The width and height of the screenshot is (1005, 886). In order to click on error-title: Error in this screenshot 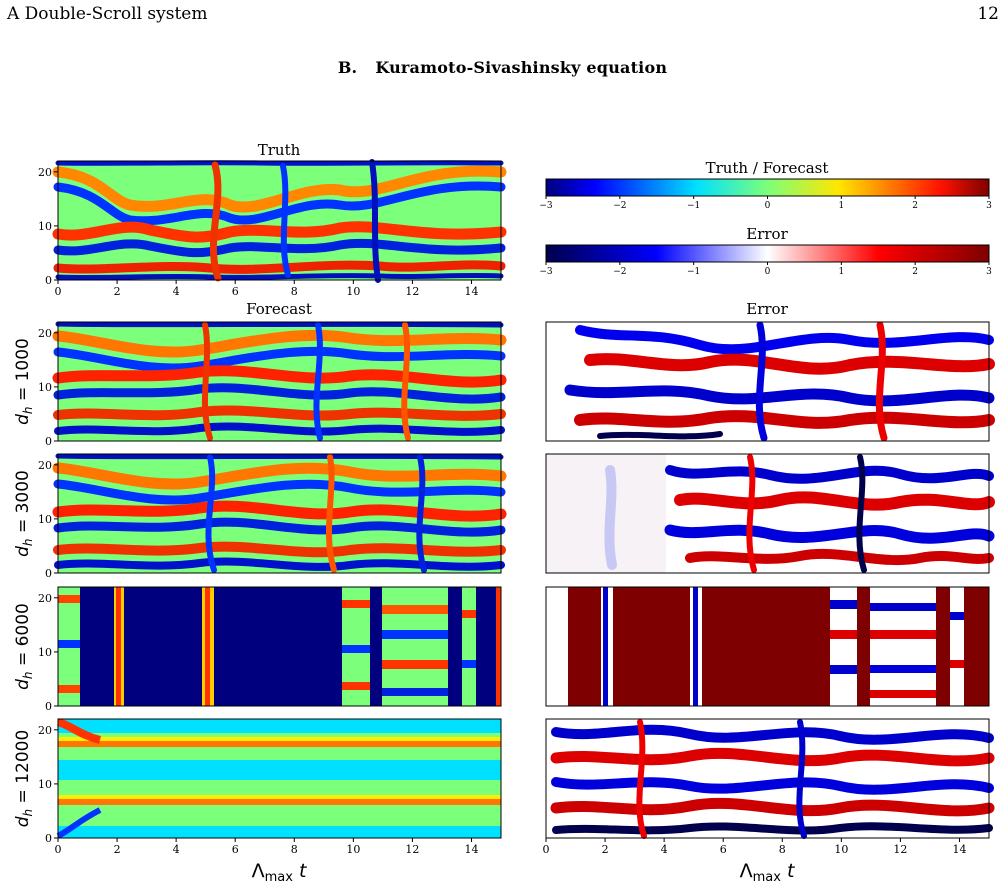, I will do `click(767, 309)`.